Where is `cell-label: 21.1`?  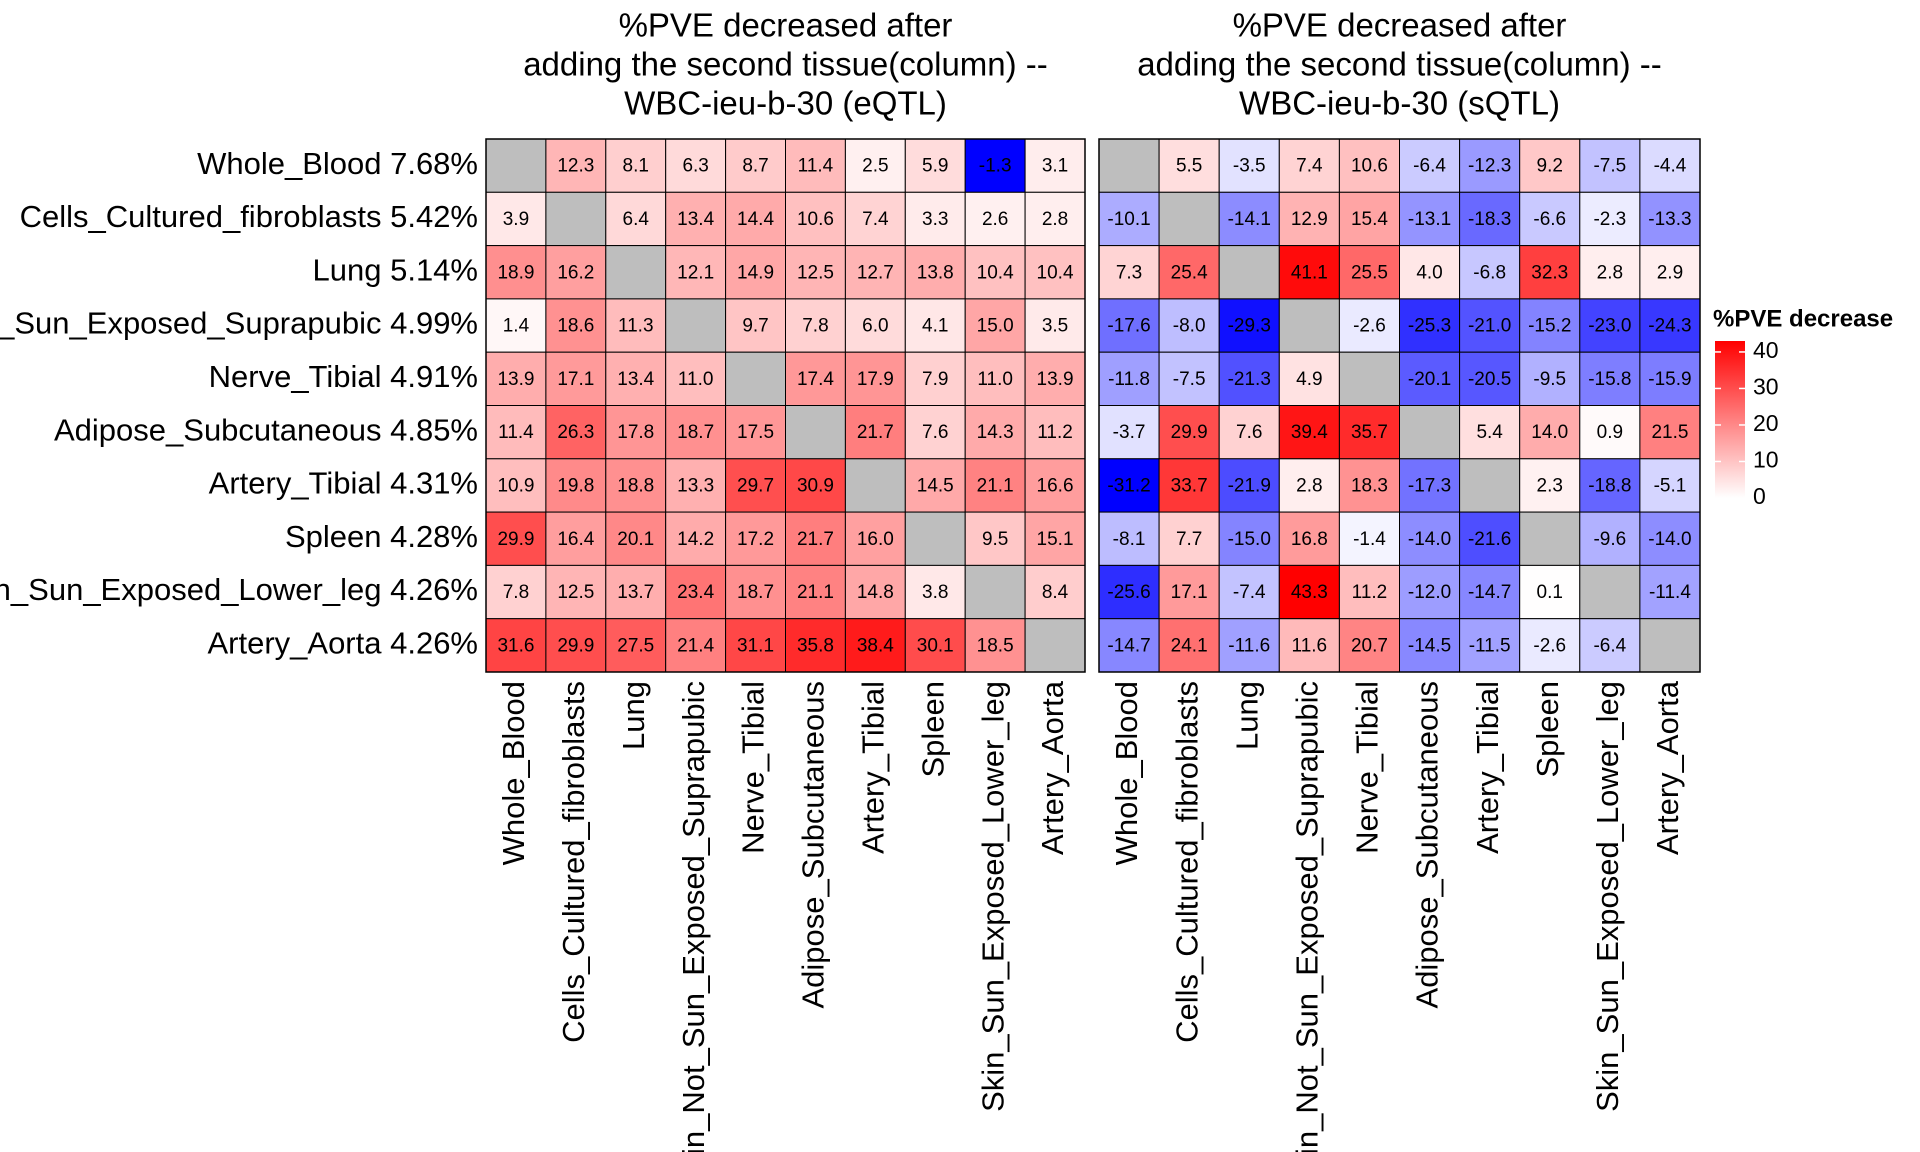
cell-label: 21.1 is located at coordinates (995, 485).